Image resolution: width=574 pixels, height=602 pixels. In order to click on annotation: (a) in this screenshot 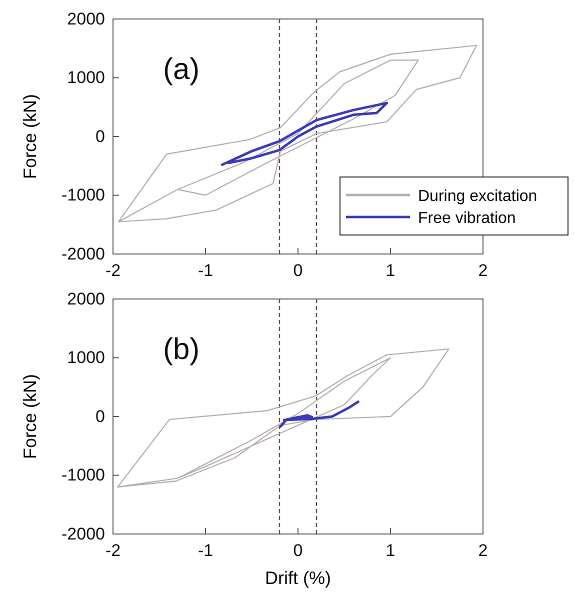, I will do `click(181, 69)`.